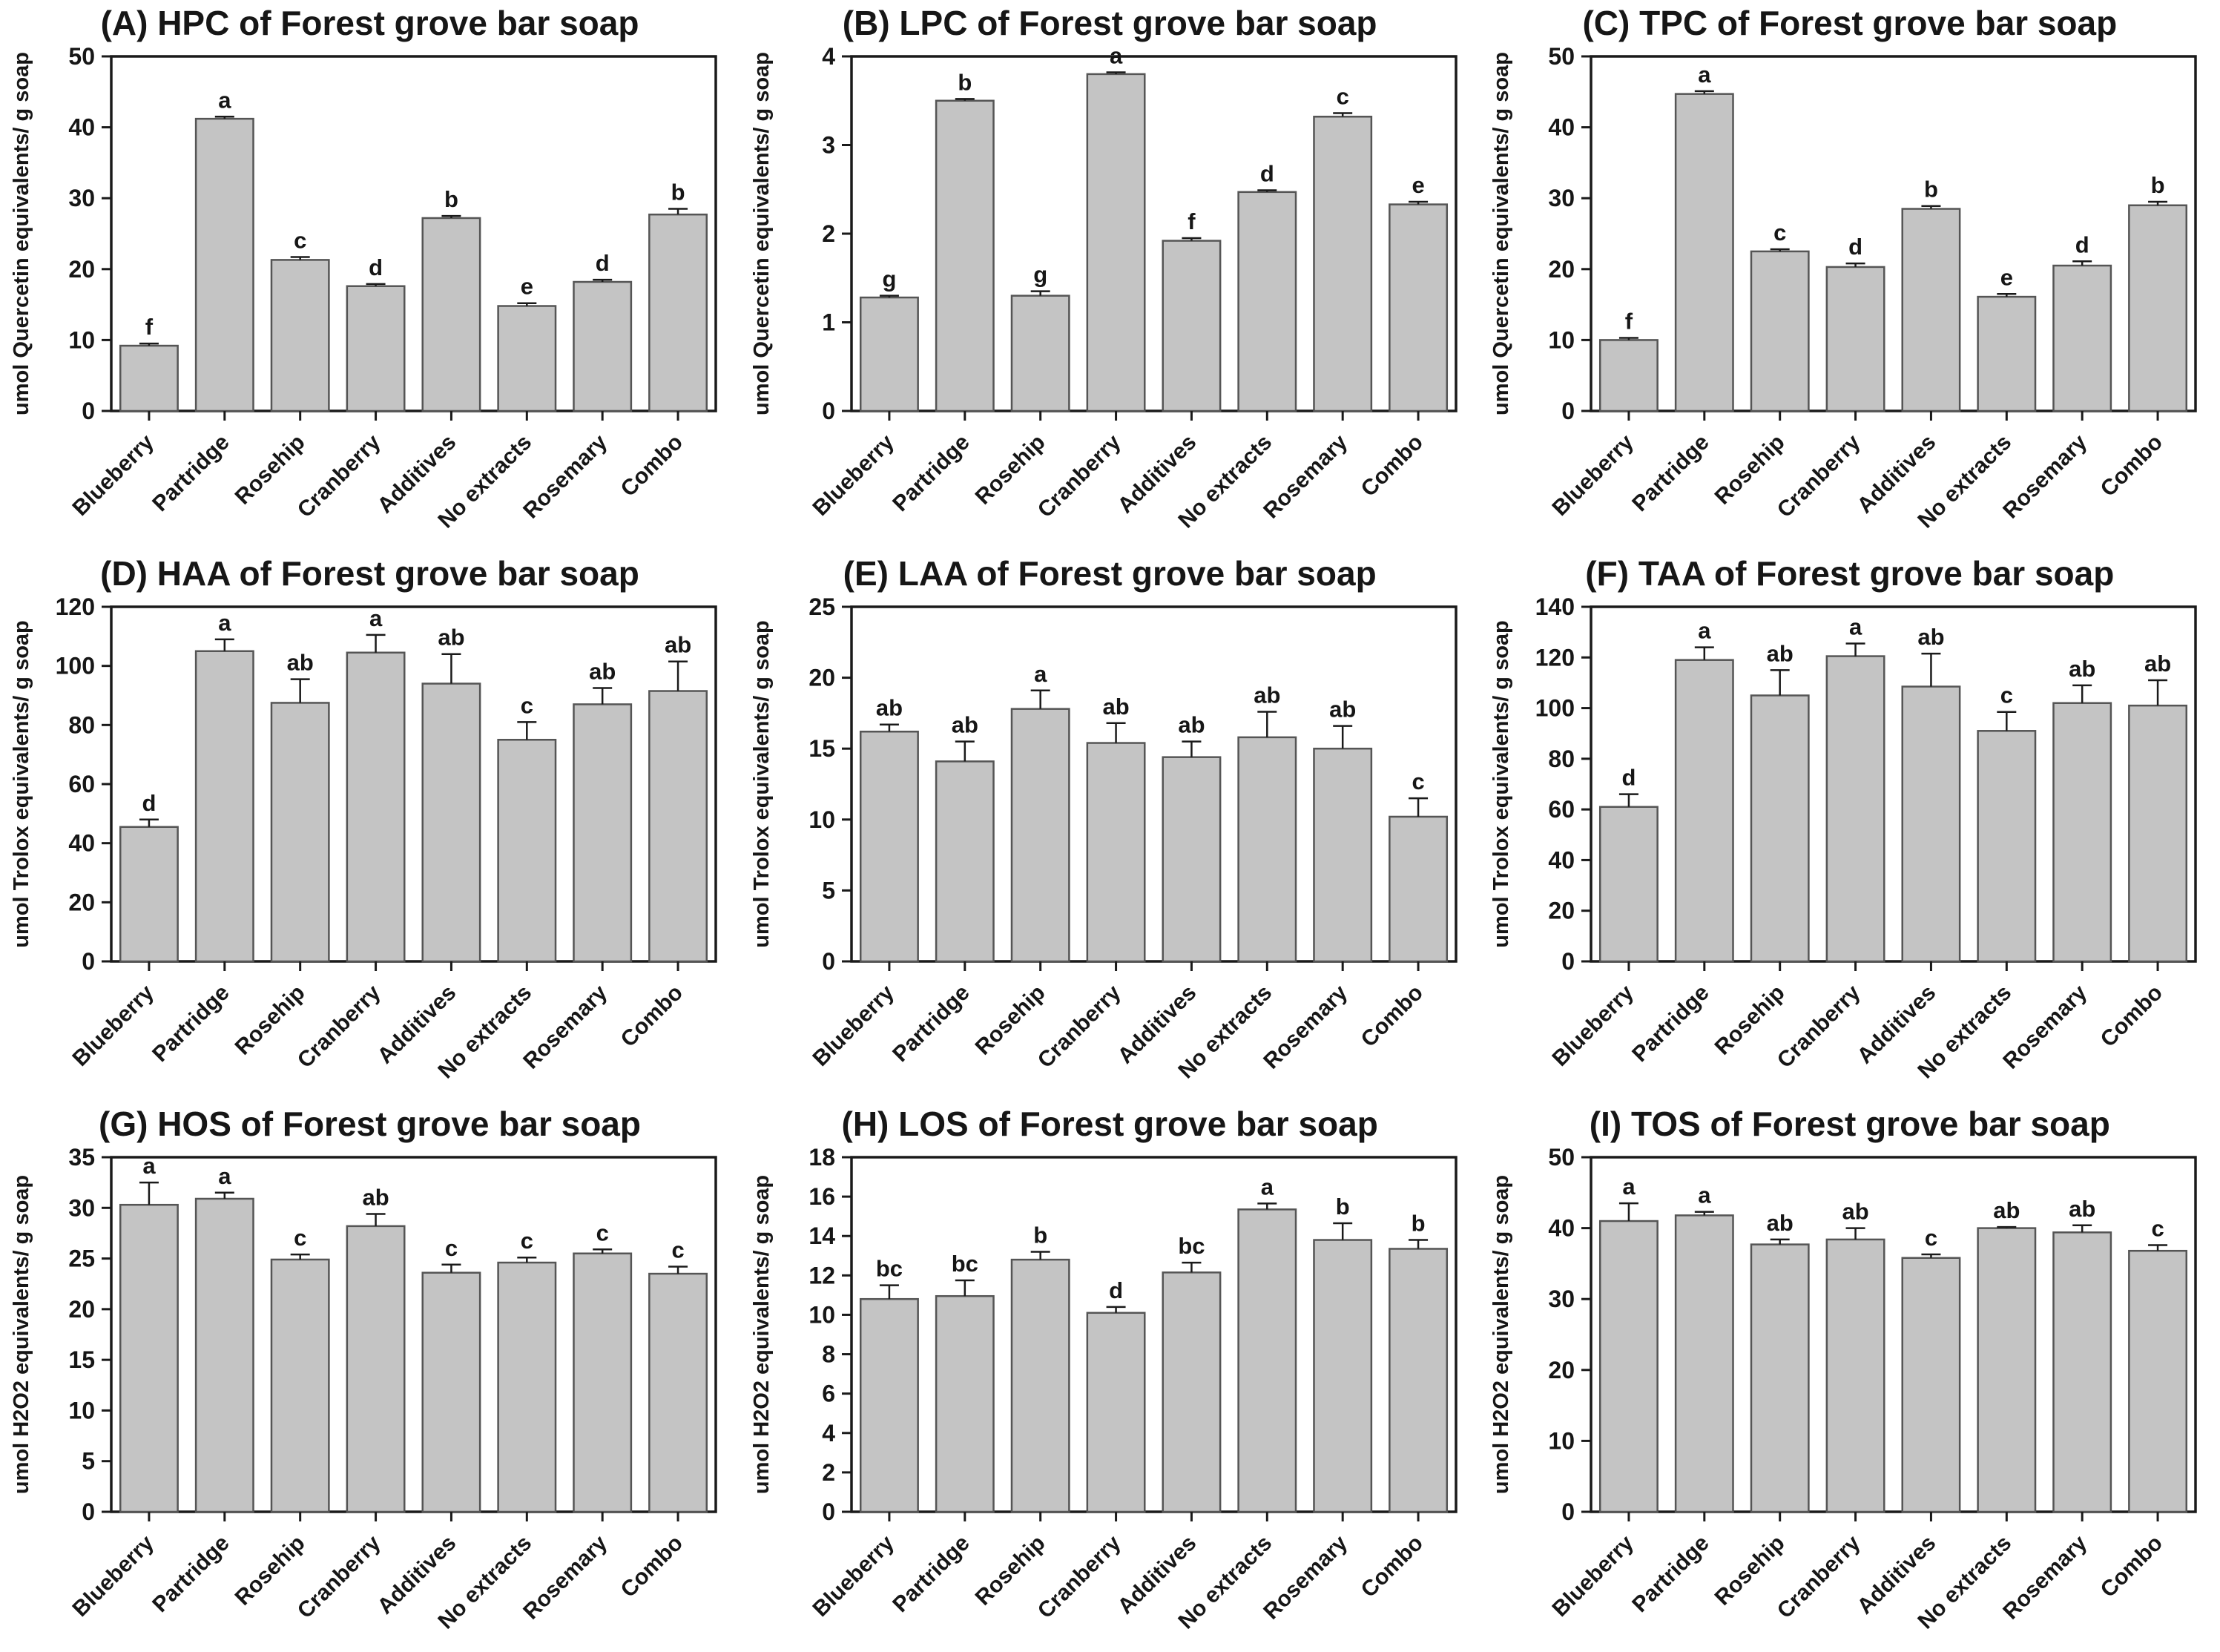 Image resolution: width=2220 pixels, height=1652 pixels. What do you see at coordinates (1191, 1246) in the screenshot?
I see `significance-letter: bc` at bounding box center [1191, 1246].